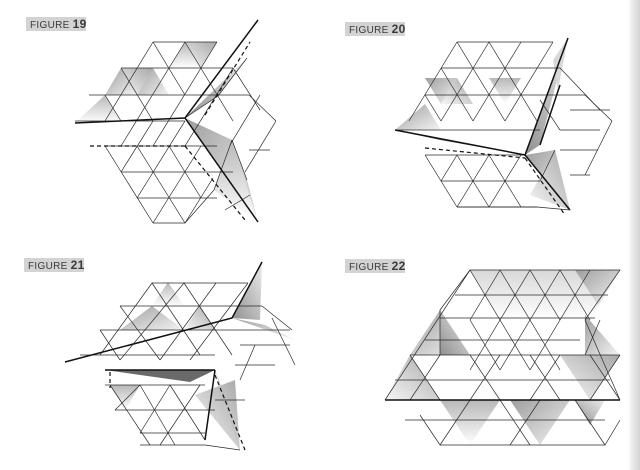  I want to click on figure-21-shaded-facets, so click(200, 356).